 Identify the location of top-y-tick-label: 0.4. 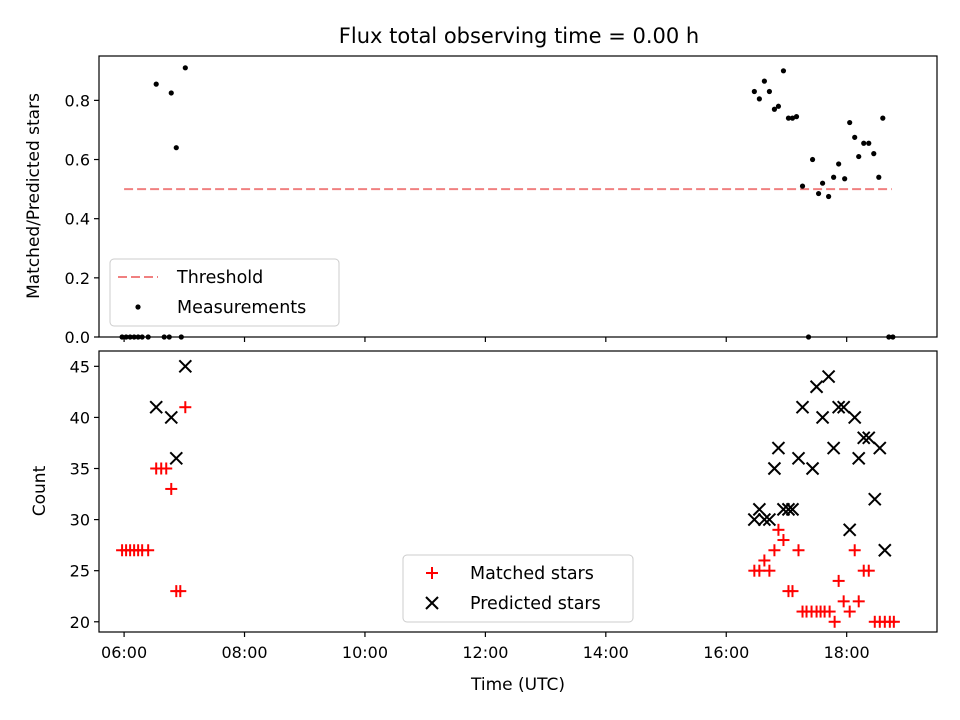
(77, 219).